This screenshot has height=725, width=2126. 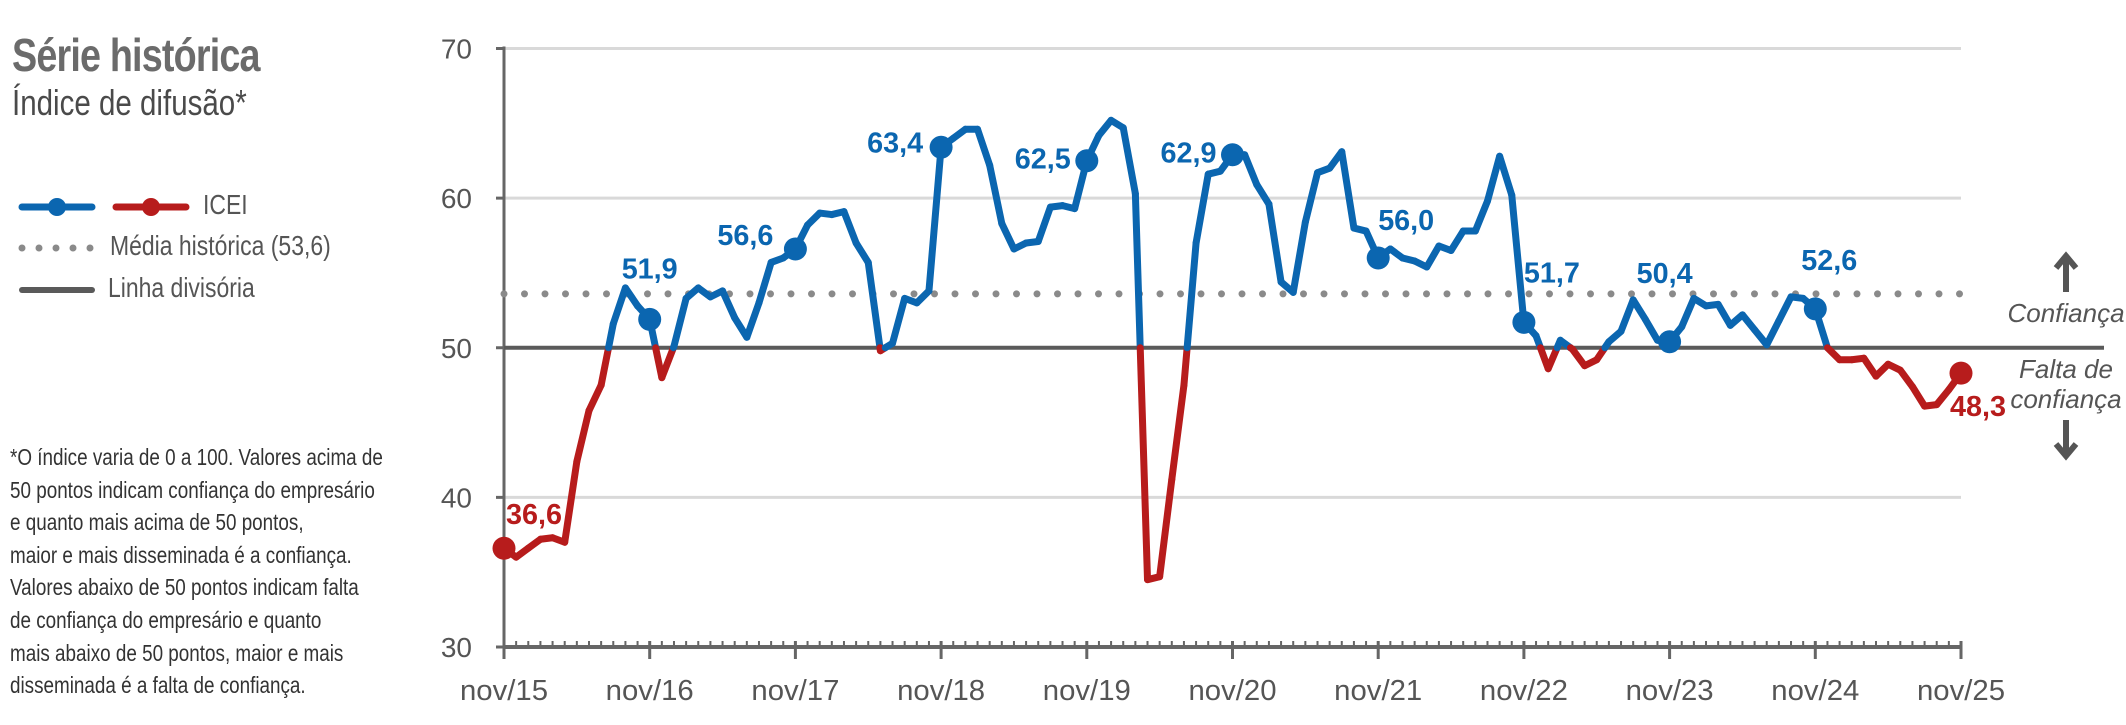 What do you see at coordinates (941, 691) in the screenshot?
I see `x-tick-label: nov/18` at bounding box center [941, 691].